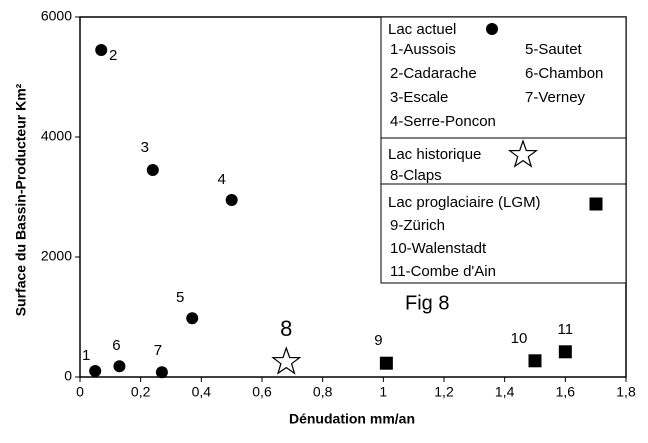 Image resolution: width=648 pixels, height=443 pixels. I want to click on y-tick-label: 2000, so click(56, 256).